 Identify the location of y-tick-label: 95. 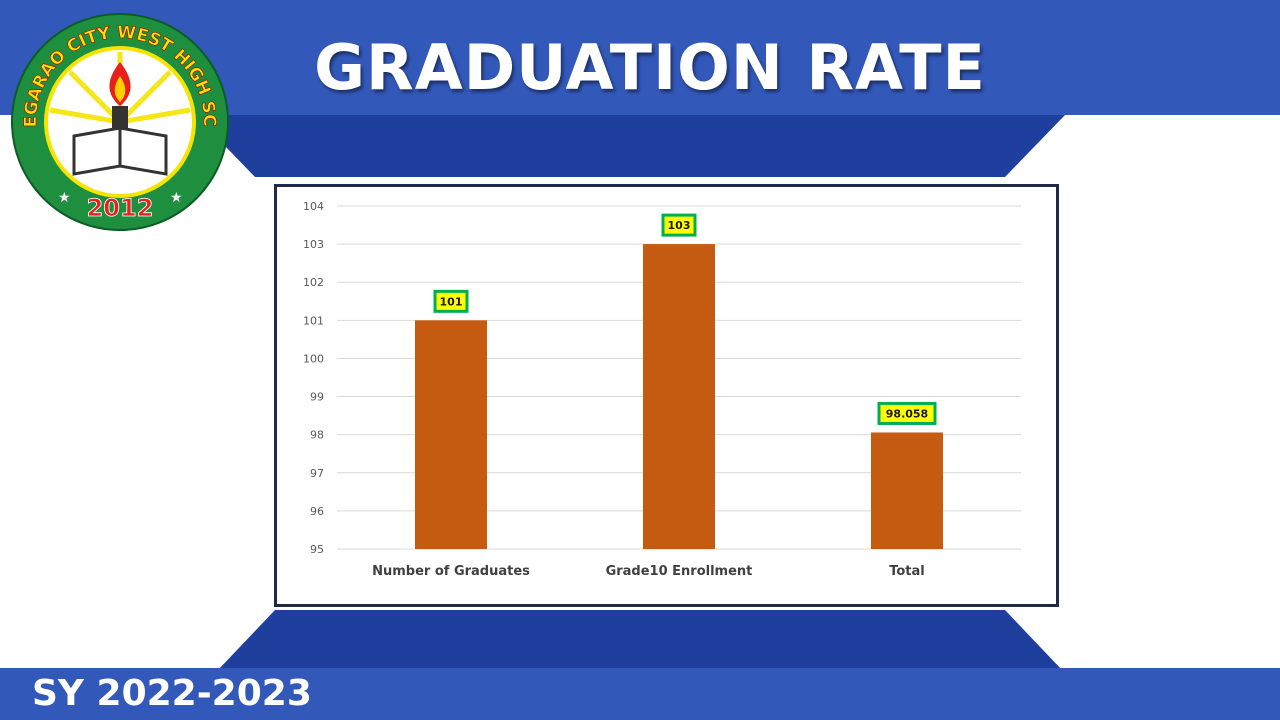
(317, 549).